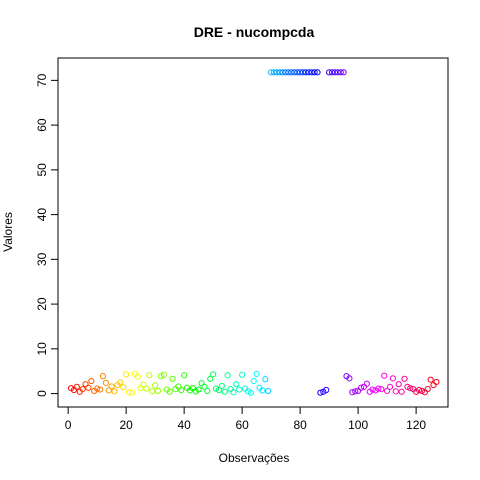  What do you see at coordinates (300, 425) in the screenshot?
I see `x-tick-label: 80` at bounding box center [300, 425].